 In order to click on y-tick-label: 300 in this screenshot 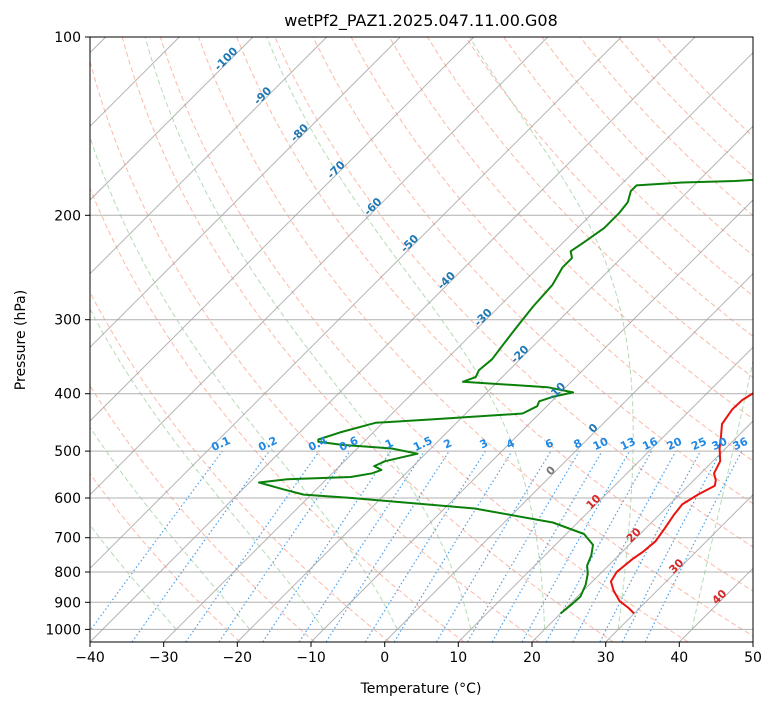, I will do `click(67, 321)`.